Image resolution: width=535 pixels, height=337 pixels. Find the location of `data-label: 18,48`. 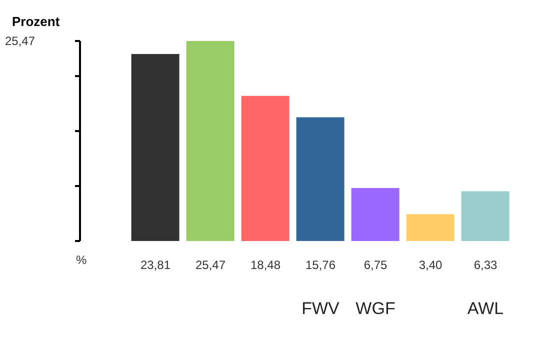

data-label: 18,48 is located at coordinates (265, 265).